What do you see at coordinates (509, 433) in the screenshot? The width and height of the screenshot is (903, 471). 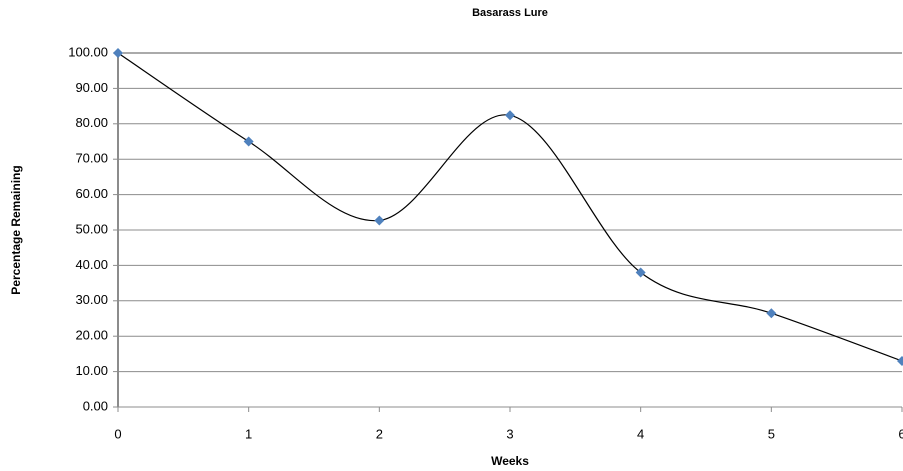 I see `x-tick-label: 3` at bounding box center [509, 433].